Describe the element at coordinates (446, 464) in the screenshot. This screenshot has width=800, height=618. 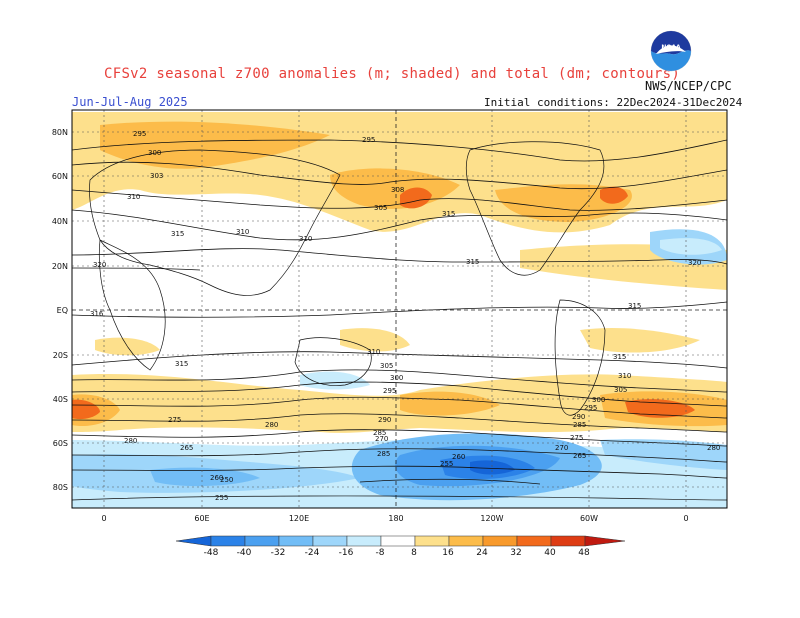
I see `contour-label: 255` at that location.